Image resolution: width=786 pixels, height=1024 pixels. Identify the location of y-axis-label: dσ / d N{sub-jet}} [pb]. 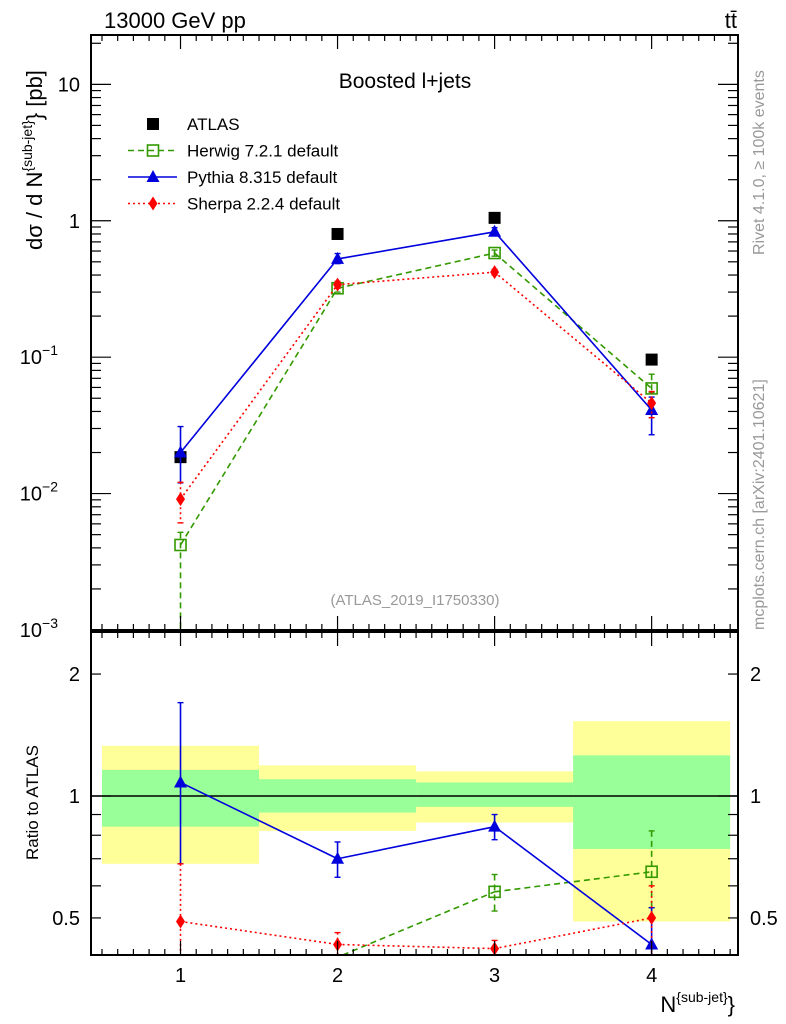
(33, 160).